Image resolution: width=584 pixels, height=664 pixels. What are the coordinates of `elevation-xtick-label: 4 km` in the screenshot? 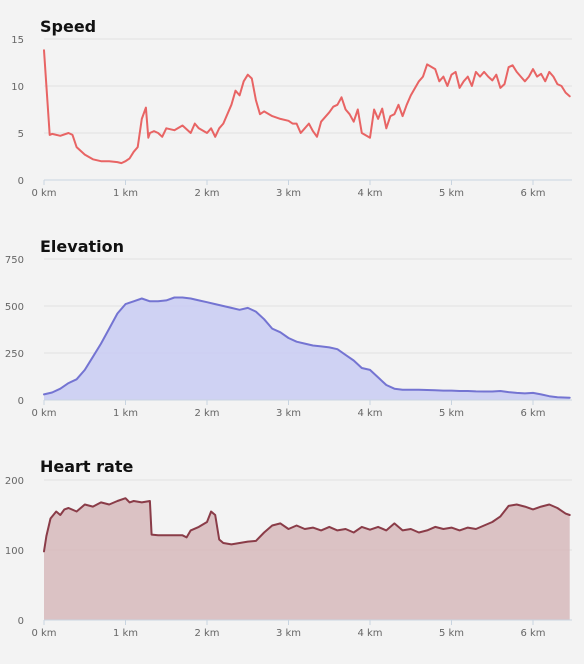 It's located at (369, 413).